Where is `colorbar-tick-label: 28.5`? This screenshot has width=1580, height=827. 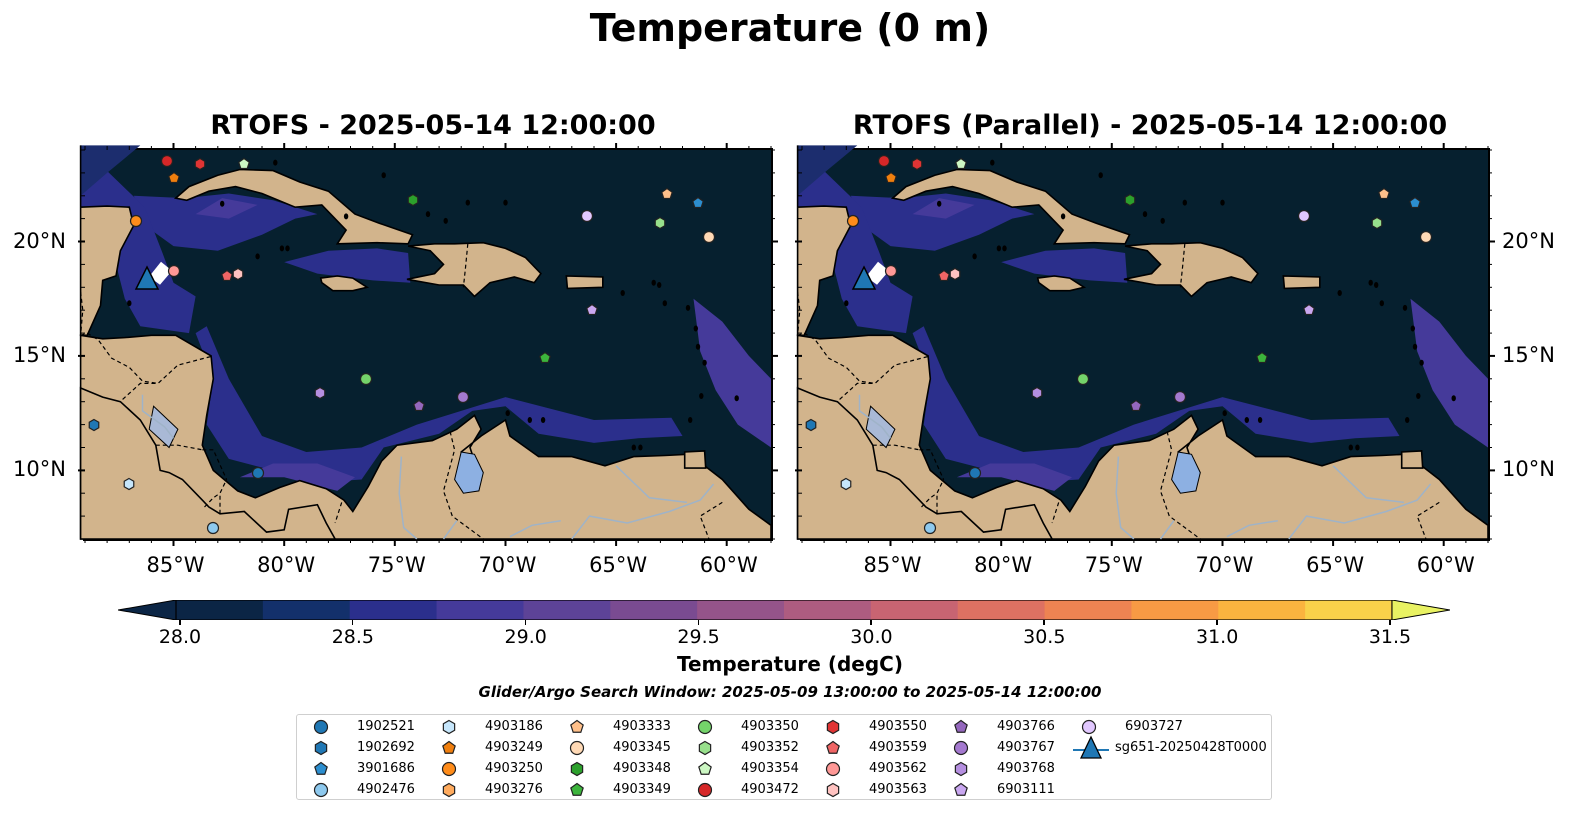
colorbar-tick-label: 28.5 is located at coordinates (352, 637).